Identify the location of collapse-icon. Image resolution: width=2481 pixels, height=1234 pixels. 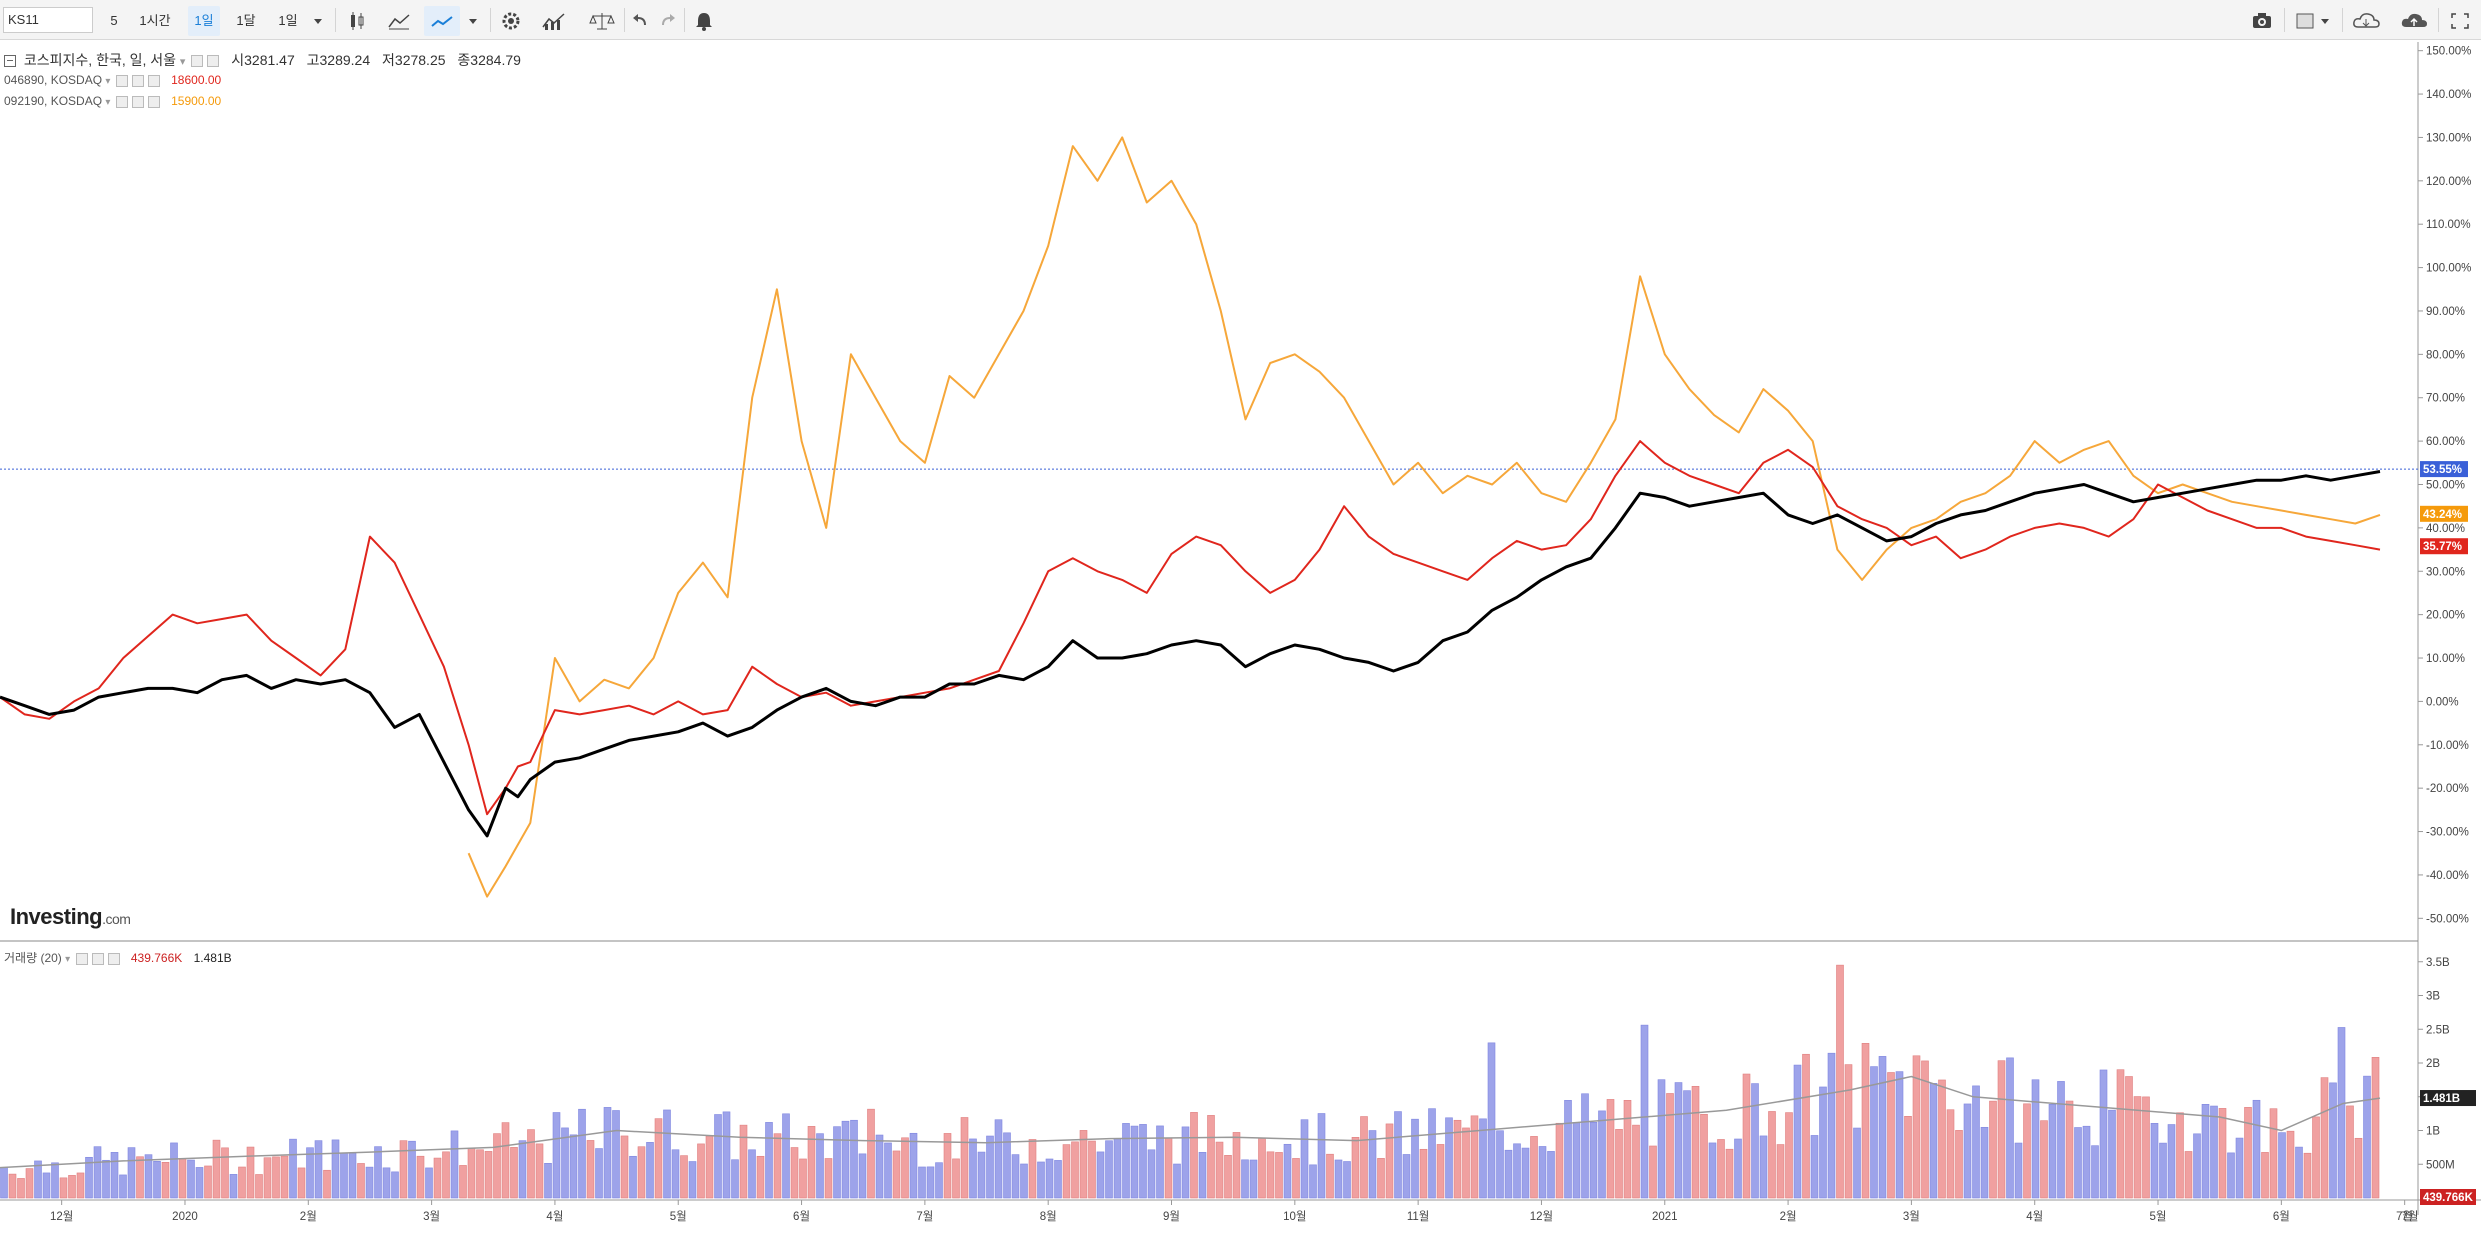
(10, 61).